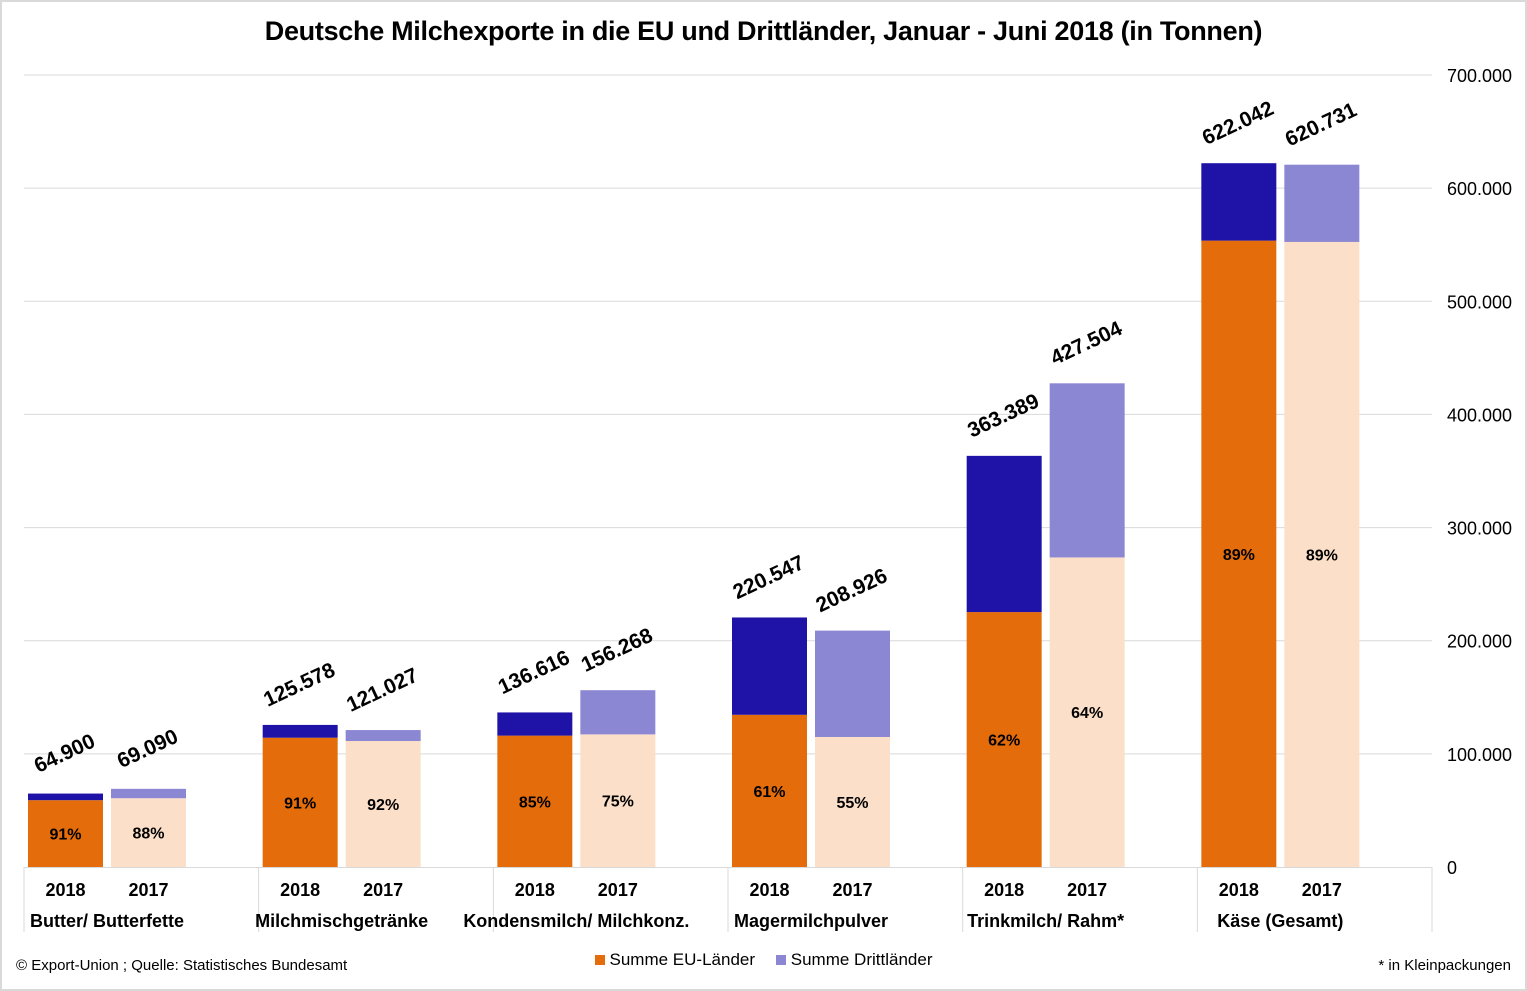 The width and height of the screenshot is (1527, 991). What do you see at coordinates (1479, 642) in the screenshot?
I see `y-tick-label: 200.000` at bounding box center [1479, 642].